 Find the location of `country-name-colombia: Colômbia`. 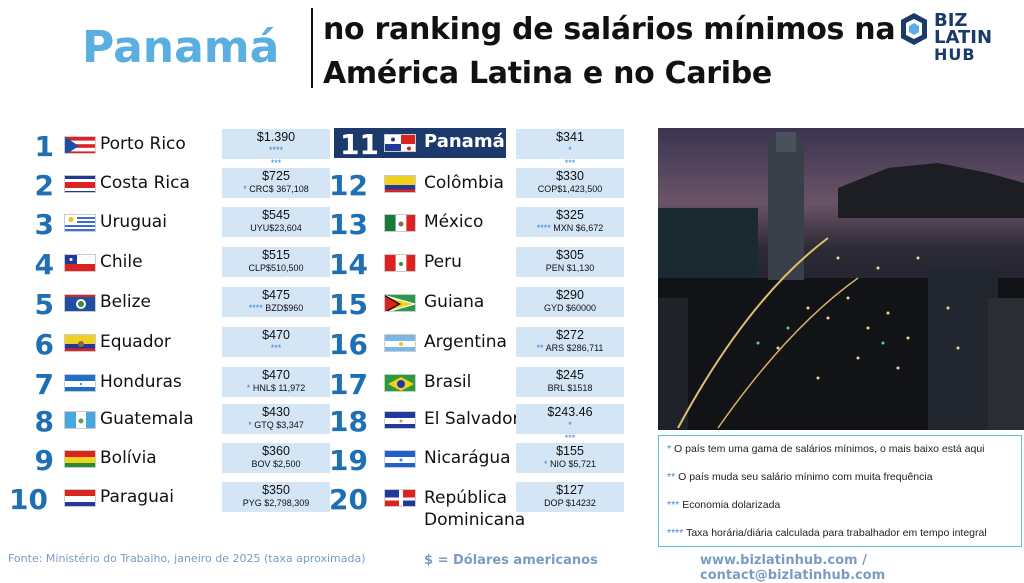

country-name-colombia: Colômbia is located at coordinates (464, 183).